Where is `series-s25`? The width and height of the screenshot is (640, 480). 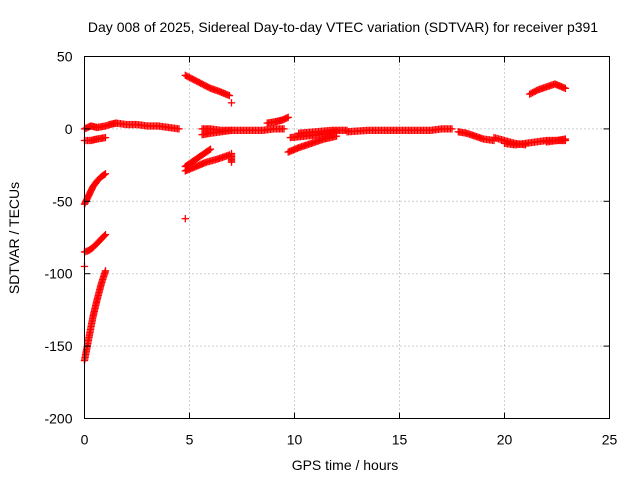
series-s25 is located at coordinates (556, 141).